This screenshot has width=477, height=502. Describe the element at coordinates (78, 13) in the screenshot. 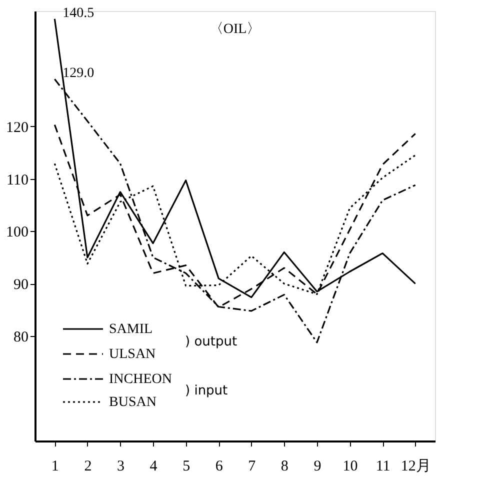

I see `annotation: 140.5` at that location.